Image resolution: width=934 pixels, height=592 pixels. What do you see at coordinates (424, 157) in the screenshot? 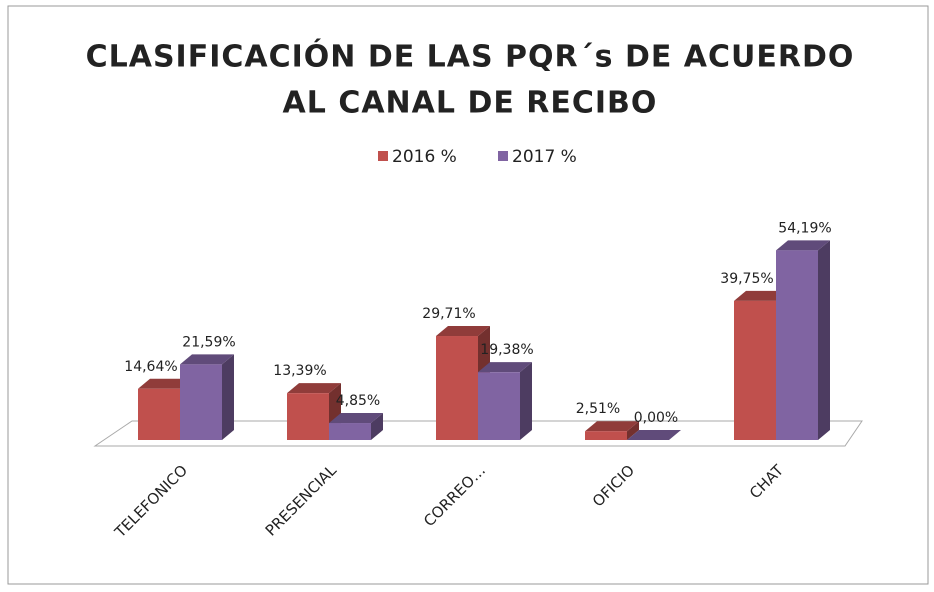
I see `legend-label: 2016 %` at bounding box center [424, 157].